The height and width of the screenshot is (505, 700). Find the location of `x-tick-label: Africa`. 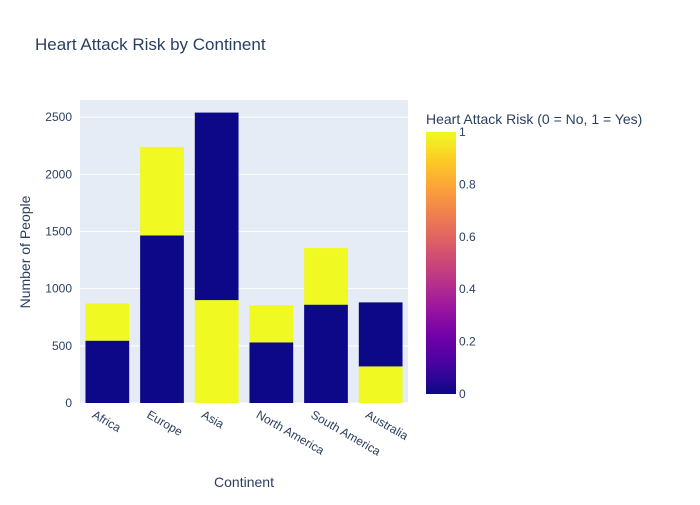

x-tick-label: Africa is located at coordinates (107, 421).